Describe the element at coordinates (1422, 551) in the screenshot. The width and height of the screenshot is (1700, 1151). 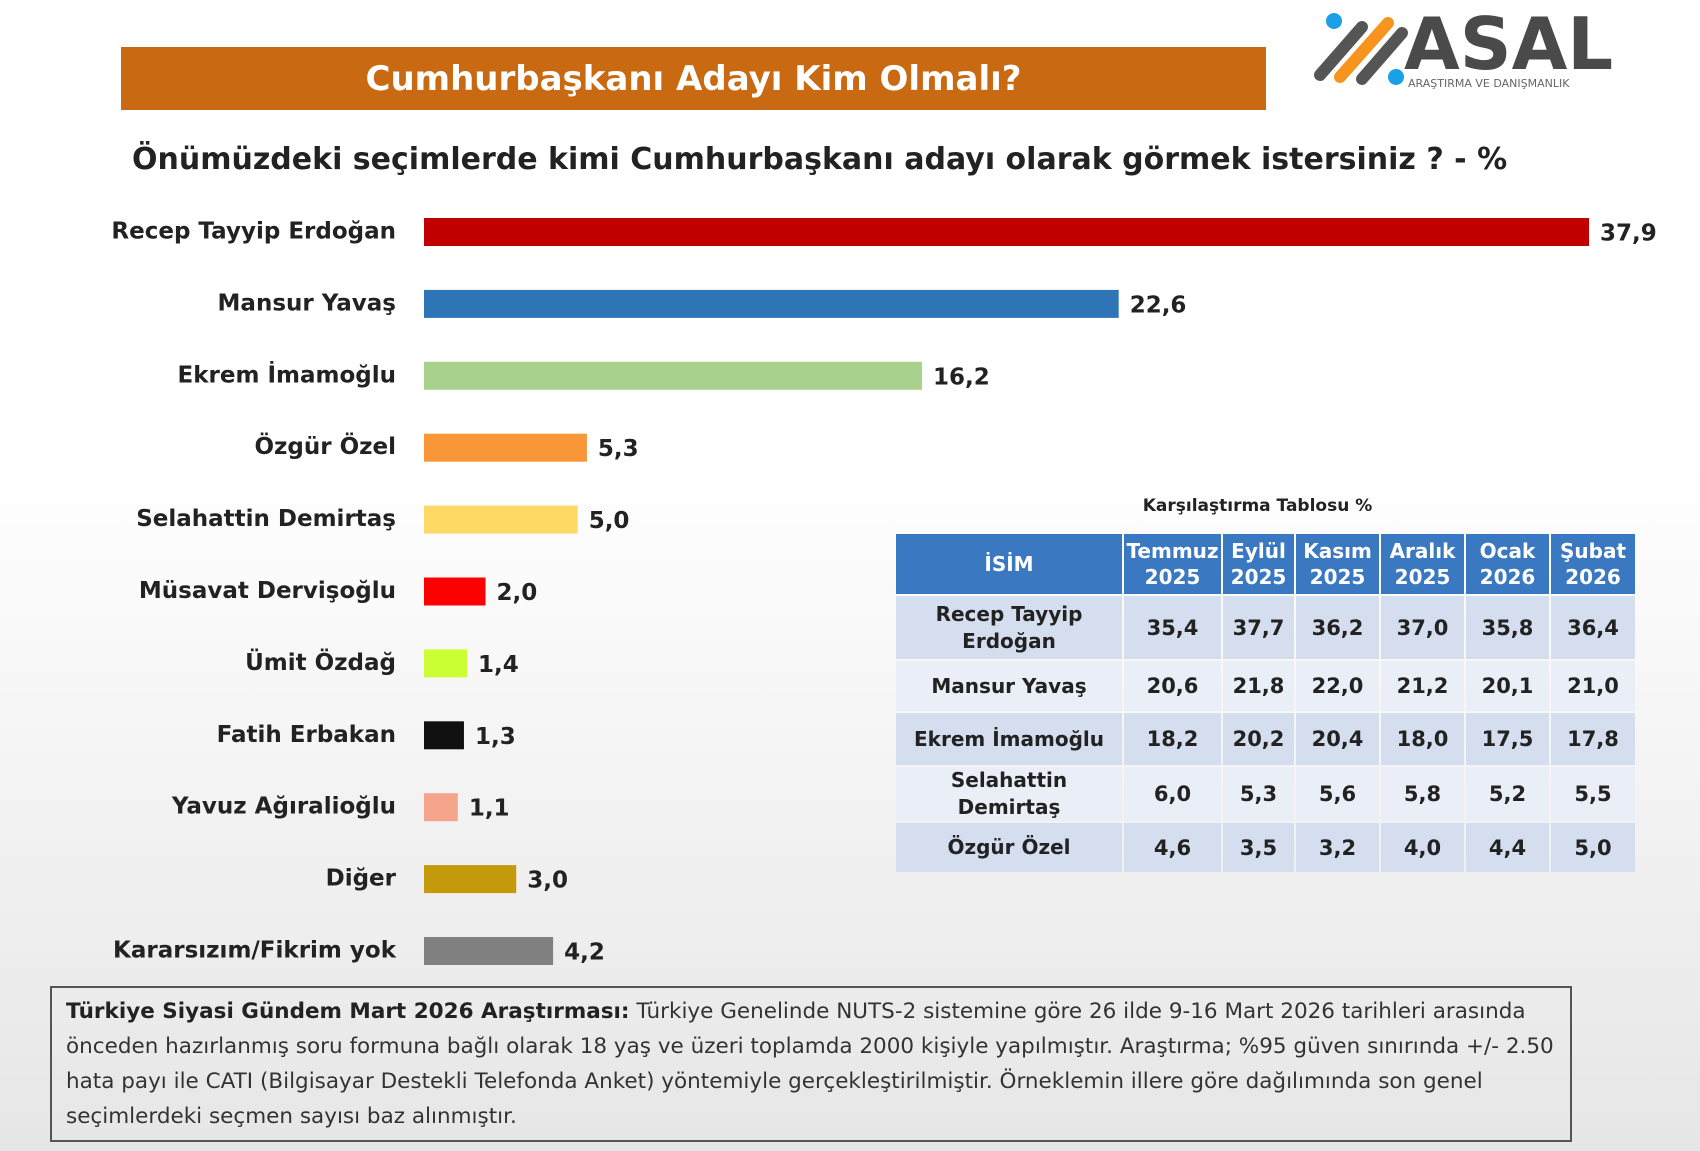
I see `column-header-text: Aralık` at that location.